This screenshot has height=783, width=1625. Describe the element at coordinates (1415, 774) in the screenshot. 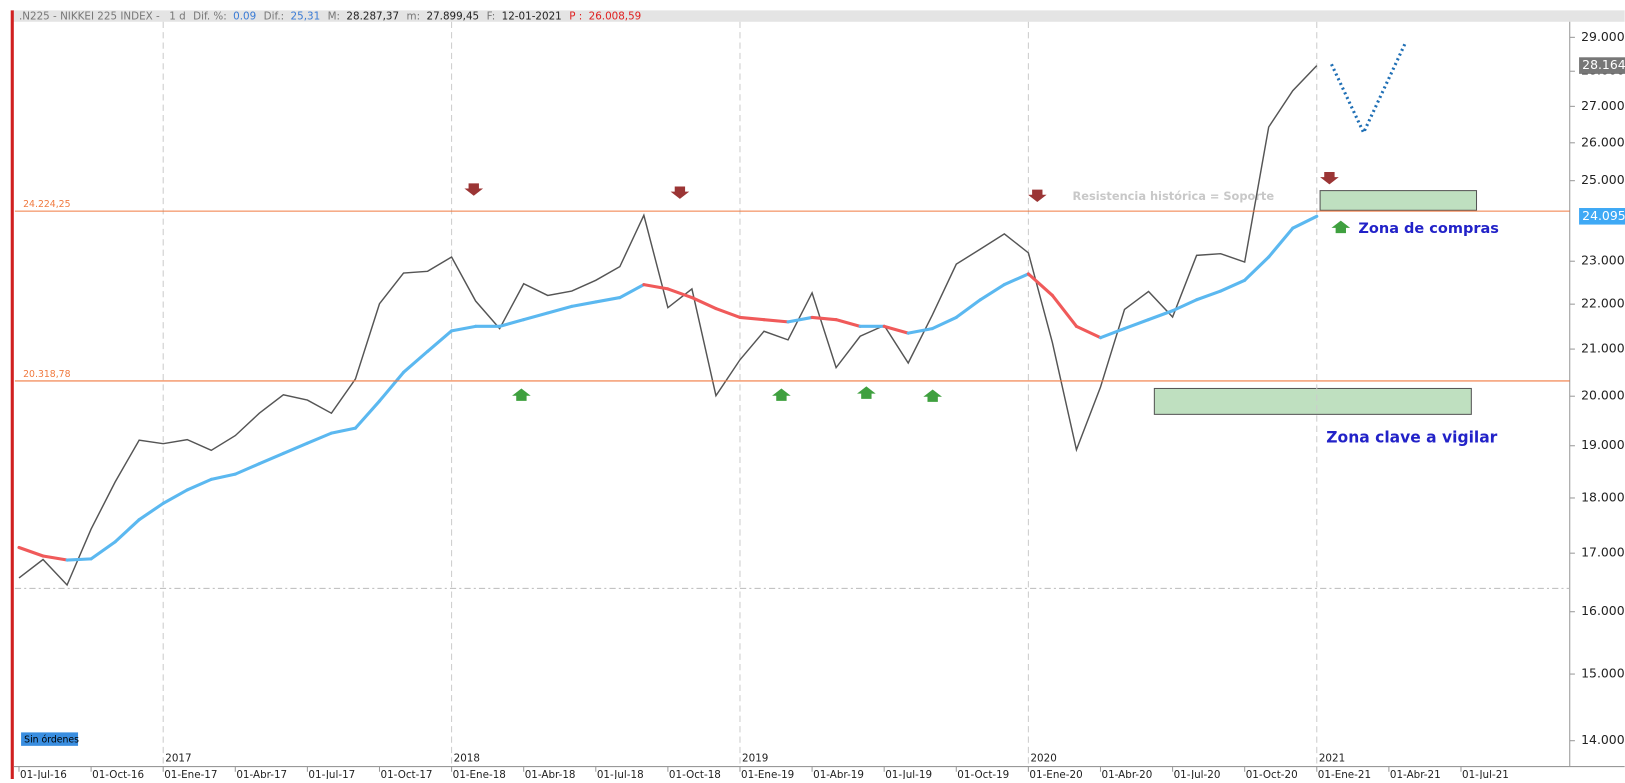

I see `x-tick-label: 01-Abr-21` at that location.